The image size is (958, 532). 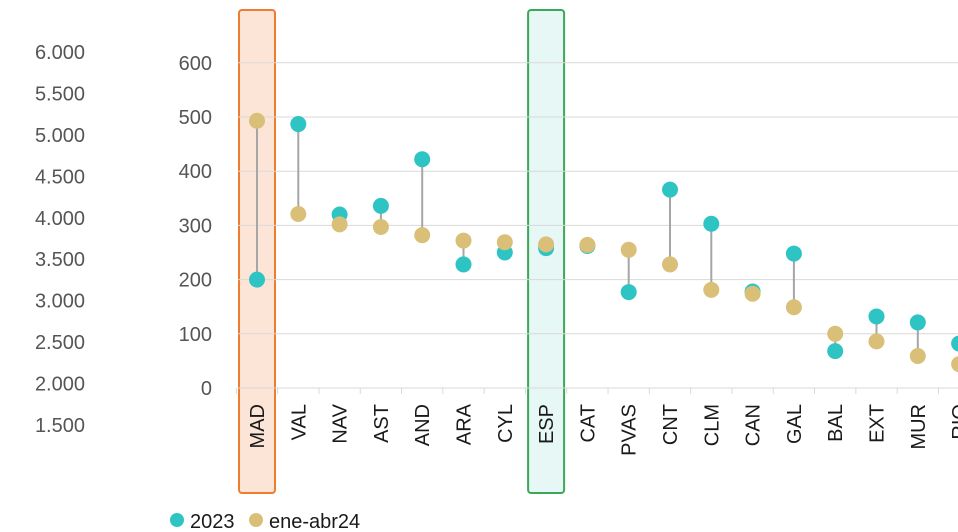 I want to click on y-tick-label: 400, so click(x=195, y=172).